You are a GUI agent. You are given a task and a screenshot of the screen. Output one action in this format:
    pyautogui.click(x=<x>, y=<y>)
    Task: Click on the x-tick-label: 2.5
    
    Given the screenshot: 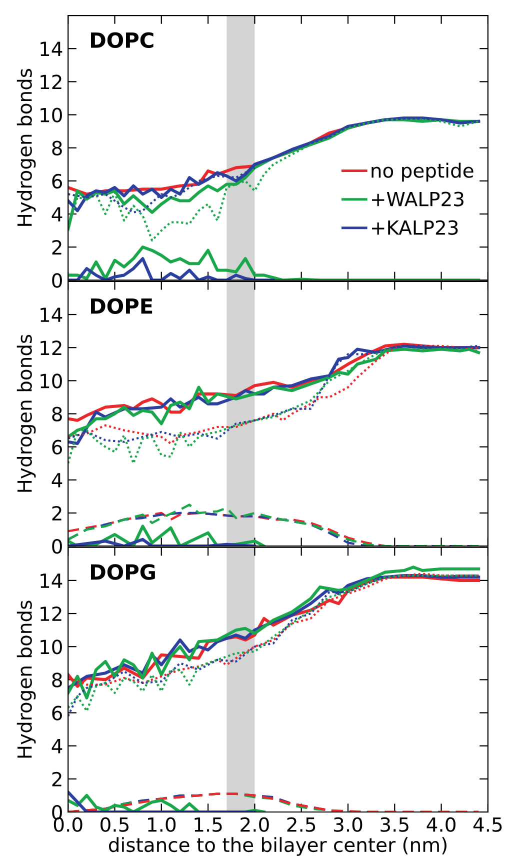 What is the action you would take?
    pyautogui.click(x=301, y=824)
    